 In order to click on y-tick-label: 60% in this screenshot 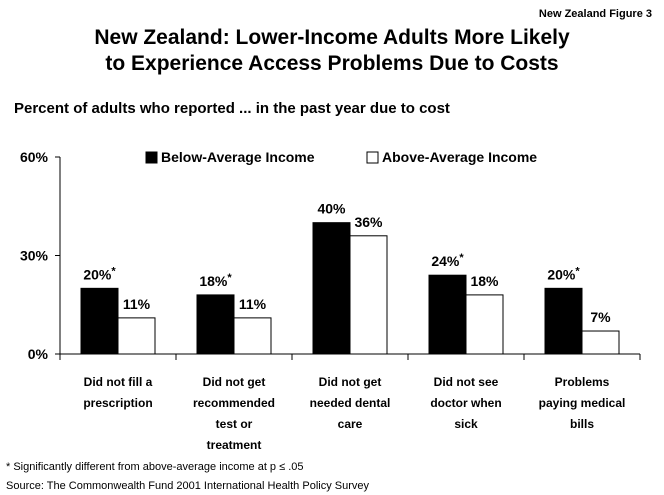, I will do `click(34, 157)`.